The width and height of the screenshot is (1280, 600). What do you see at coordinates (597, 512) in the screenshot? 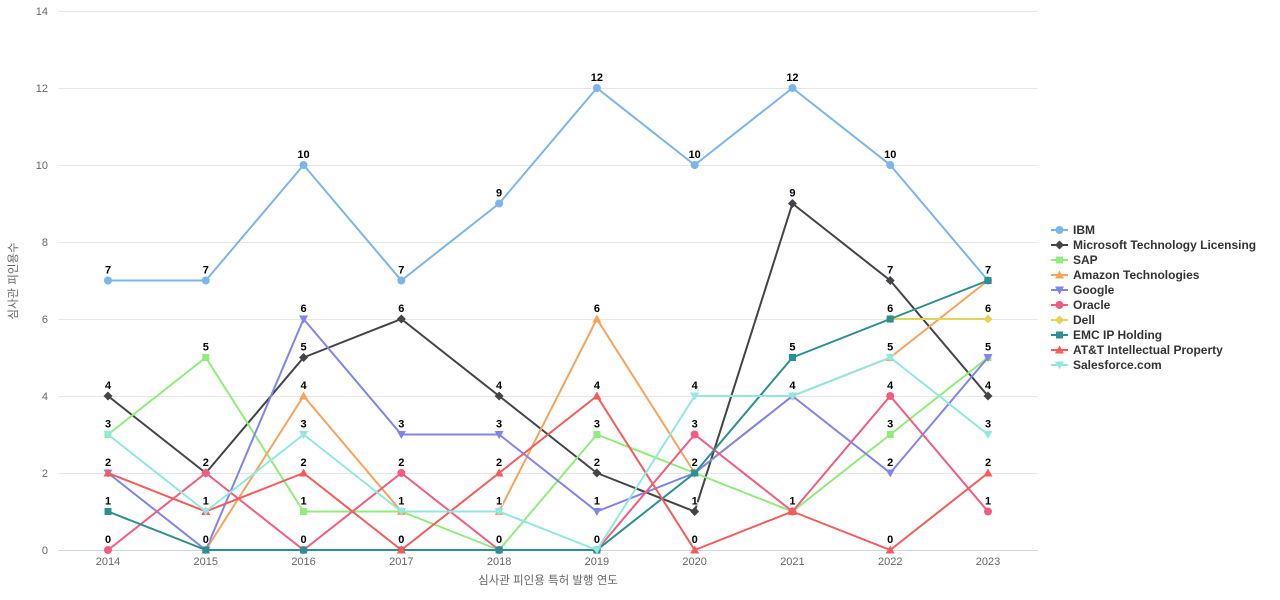
I see `data-point-google-2019` at bounding box center [597, 512].